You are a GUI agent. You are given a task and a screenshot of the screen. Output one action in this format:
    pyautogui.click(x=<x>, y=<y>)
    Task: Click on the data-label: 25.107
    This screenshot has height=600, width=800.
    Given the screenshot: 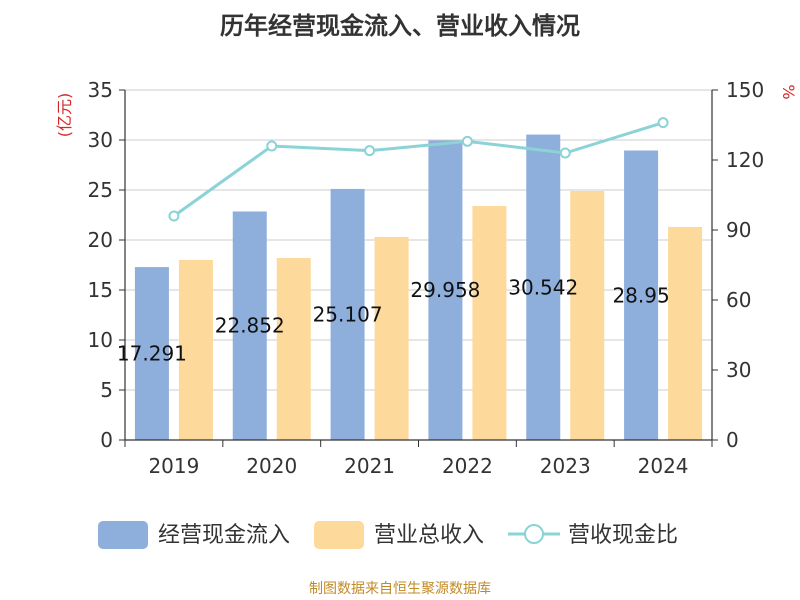 What is the action you would take?
    pyautogui.click(x=348, y=314)
    